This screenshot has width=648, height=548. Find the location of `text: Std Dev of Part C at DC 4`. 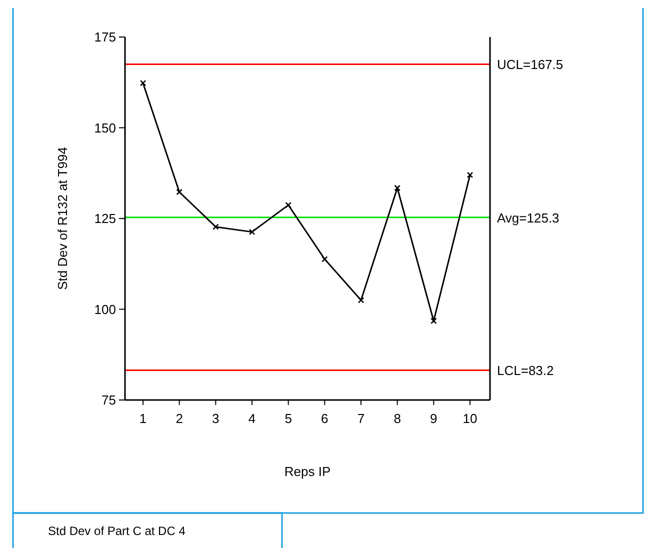

text: Std Dev of Part C at DC 4 is located at coordinates (117, 531).